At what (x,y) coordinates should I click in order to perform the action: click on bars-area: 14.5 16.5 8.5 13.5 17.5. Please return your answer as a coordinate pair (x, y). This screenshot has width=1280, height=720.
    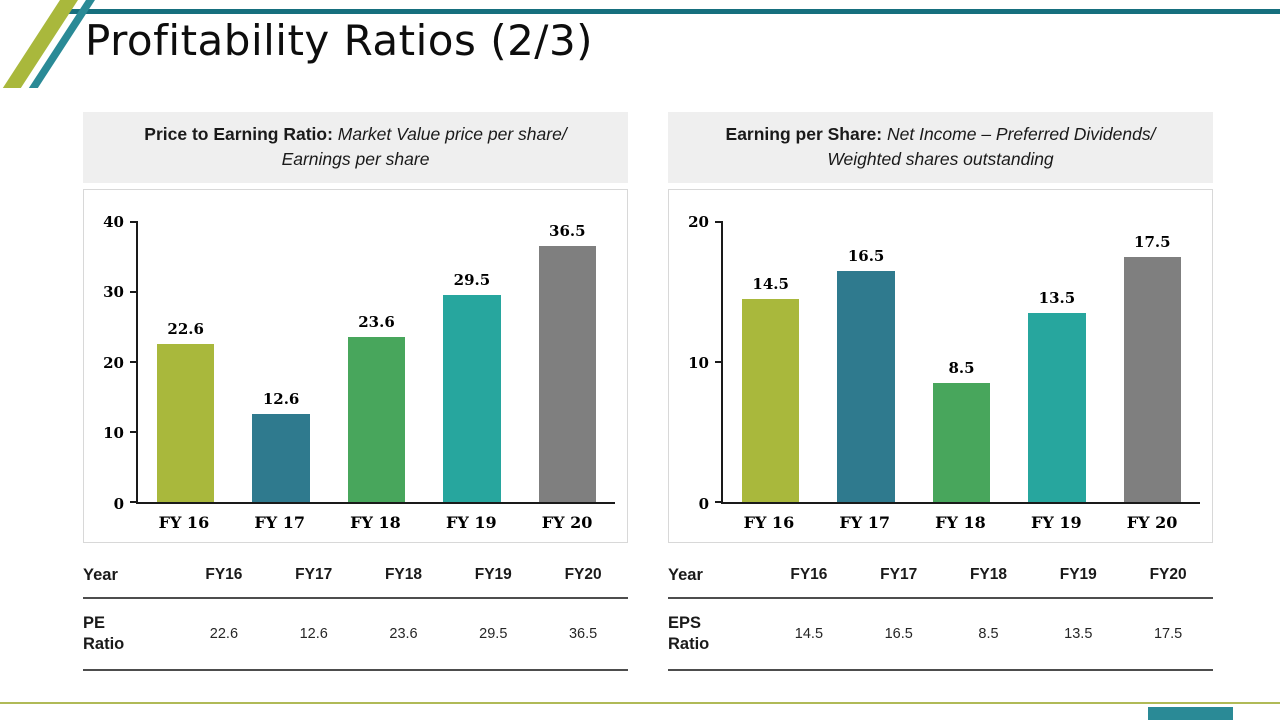
    Looking at the image, I should click on (961, 362).